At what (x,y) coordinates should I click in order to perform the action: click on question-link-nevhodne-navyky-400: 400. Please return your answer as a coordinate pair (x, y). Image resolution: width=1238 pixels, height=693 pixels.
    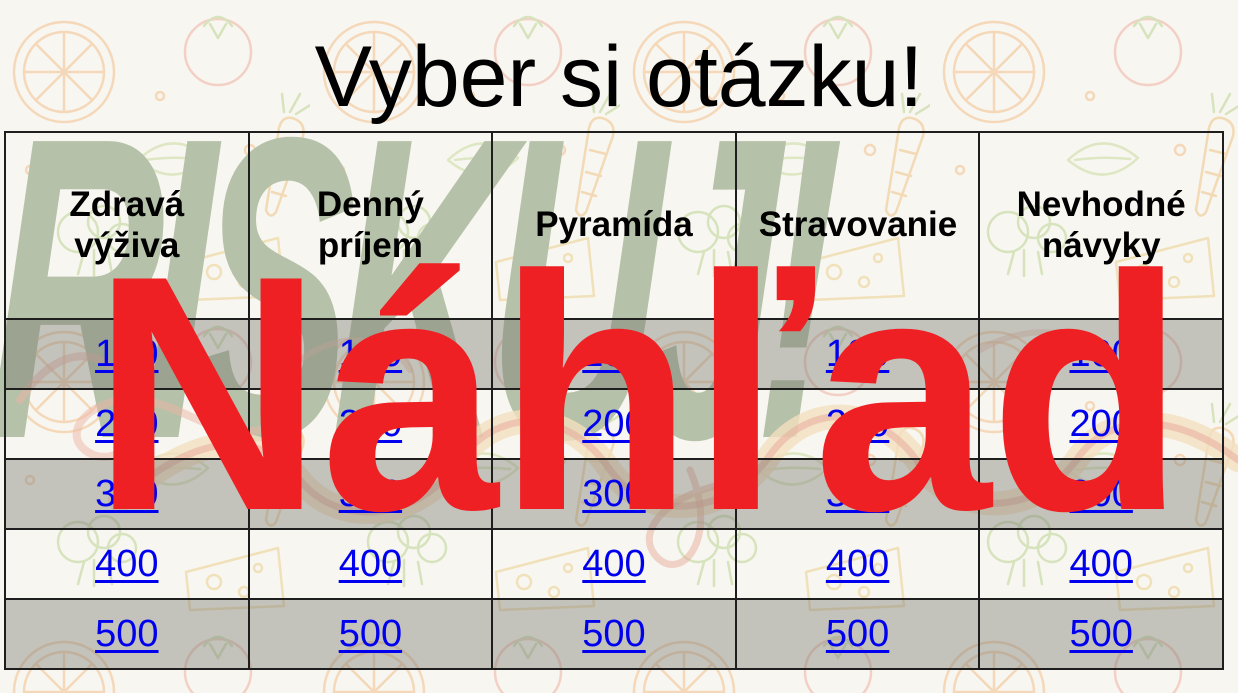
    Looking at the image, I should click on (1101, 564).